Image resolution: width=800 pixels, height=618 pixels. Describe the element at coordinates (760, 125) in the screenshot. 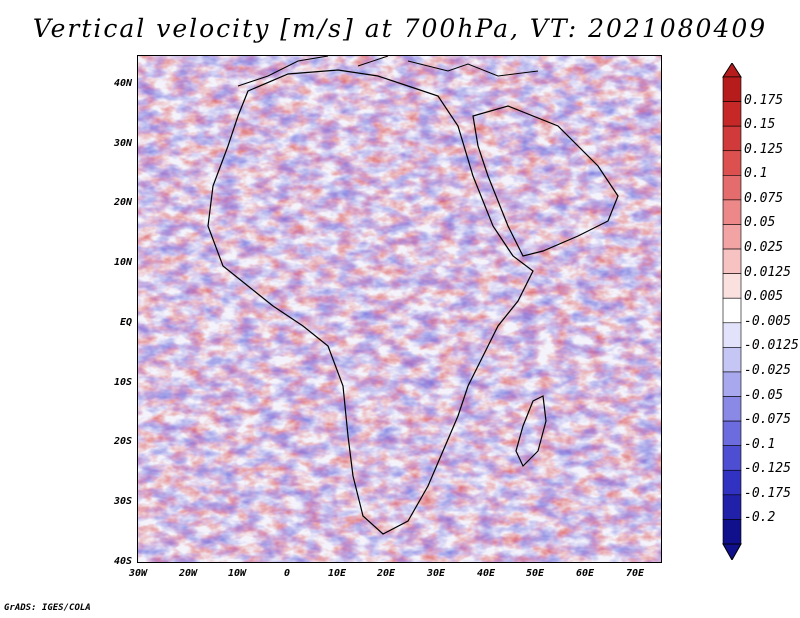

I see `colorbar-label: 0.15` at that location.